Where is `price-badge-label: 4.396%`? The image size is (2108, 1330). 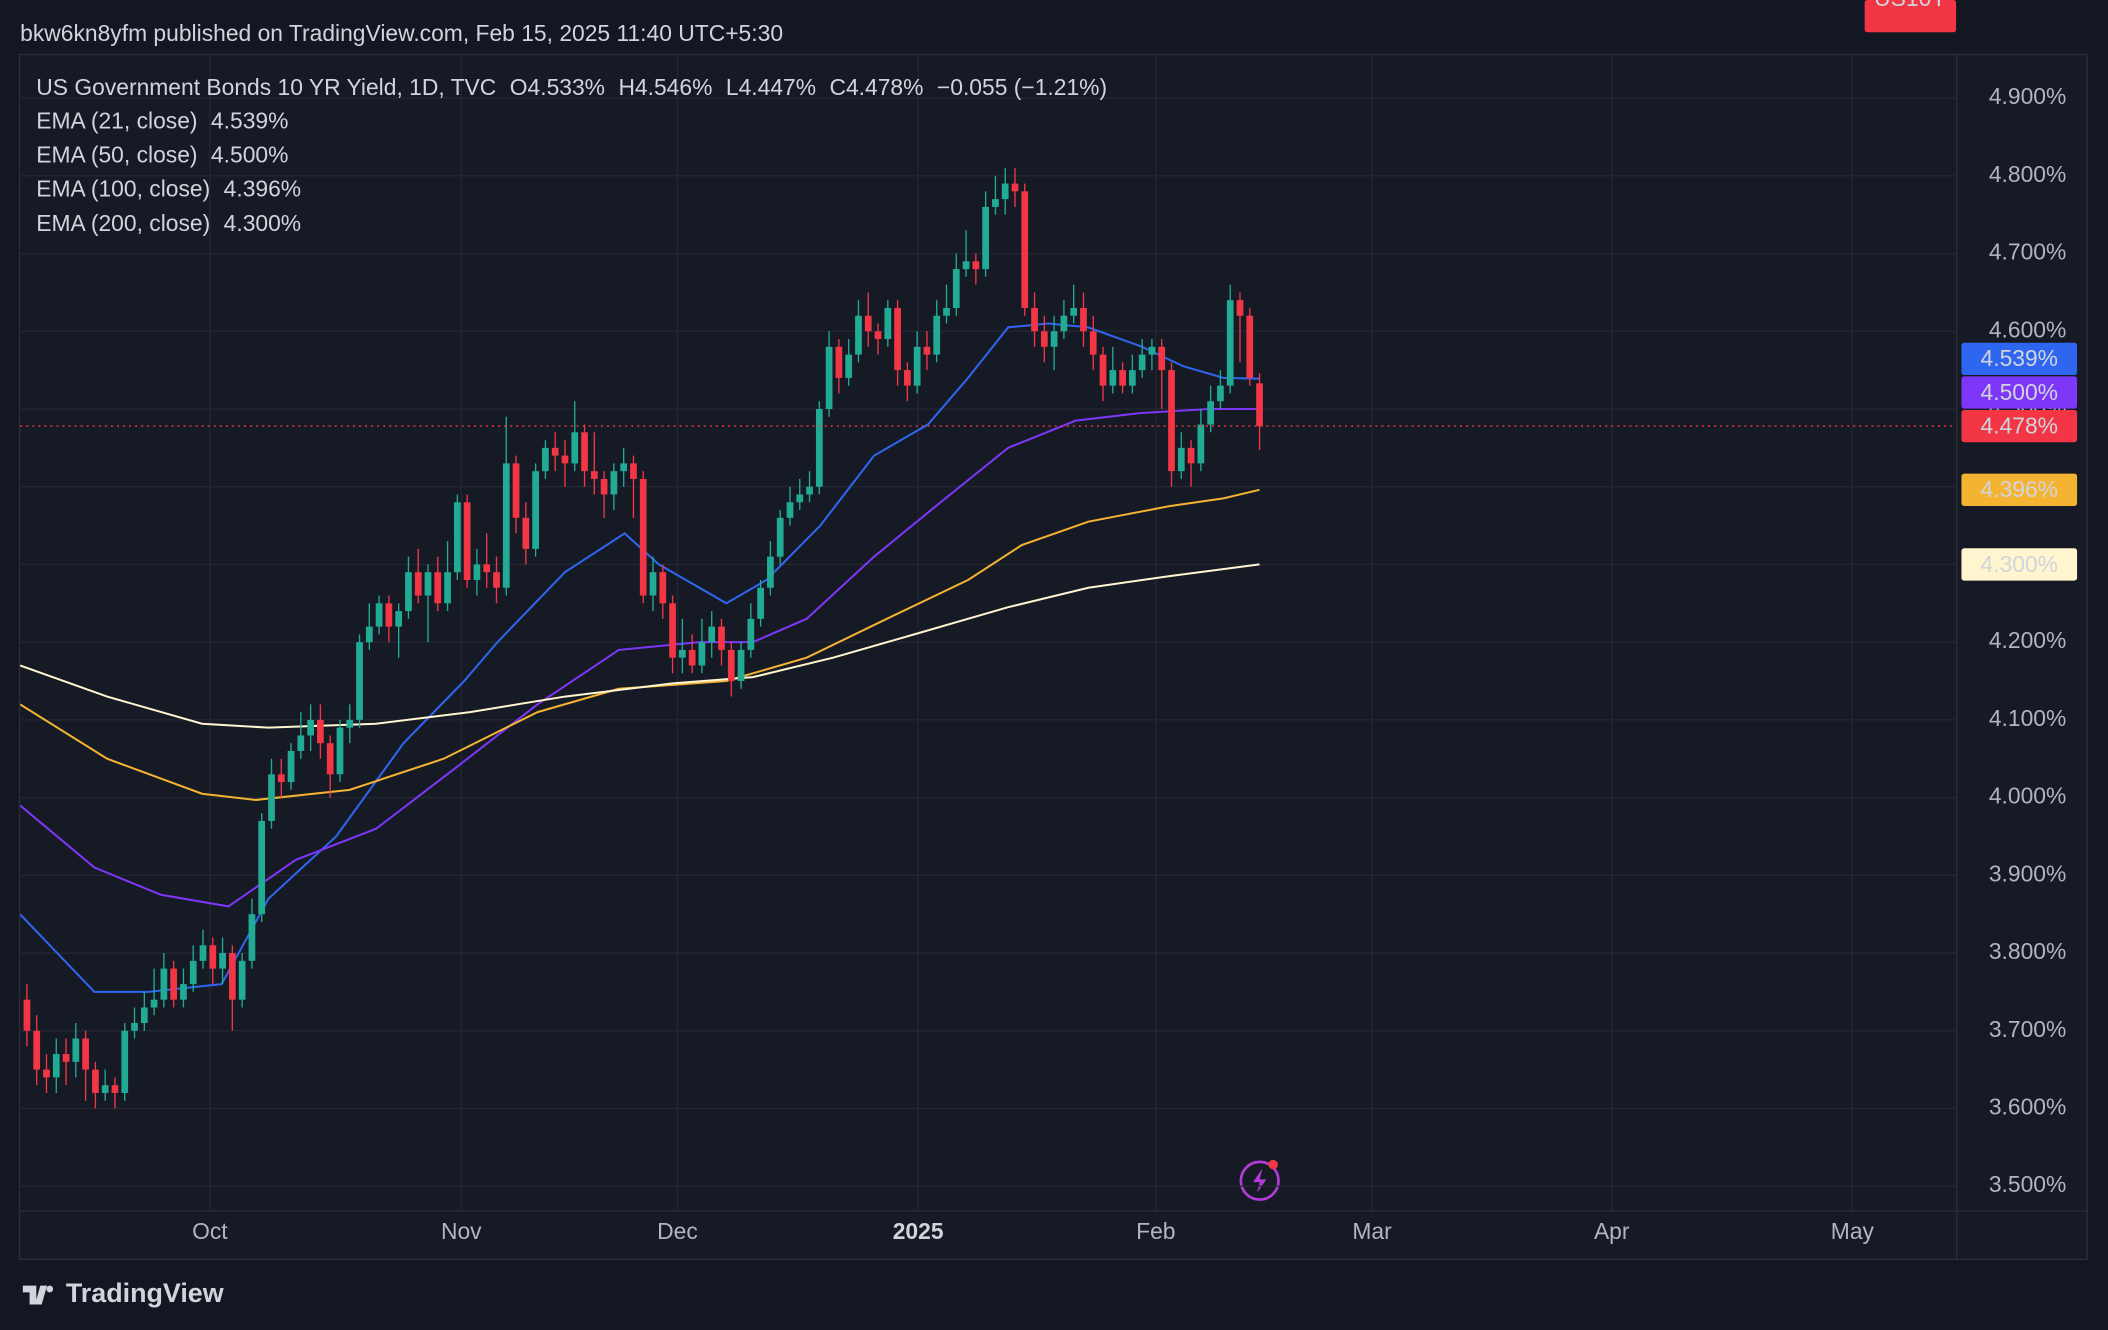 price-badge-label: 4.396% is located at coordinates (2019, 489).